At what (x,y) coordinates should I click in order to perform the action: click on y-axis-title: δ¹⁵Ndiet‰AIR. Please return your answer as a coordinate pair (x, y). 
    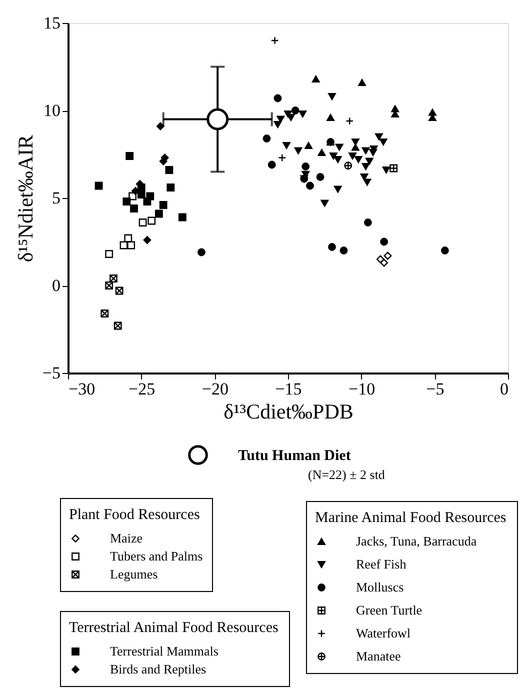
    Looking at the image, I should click on (25, 198).